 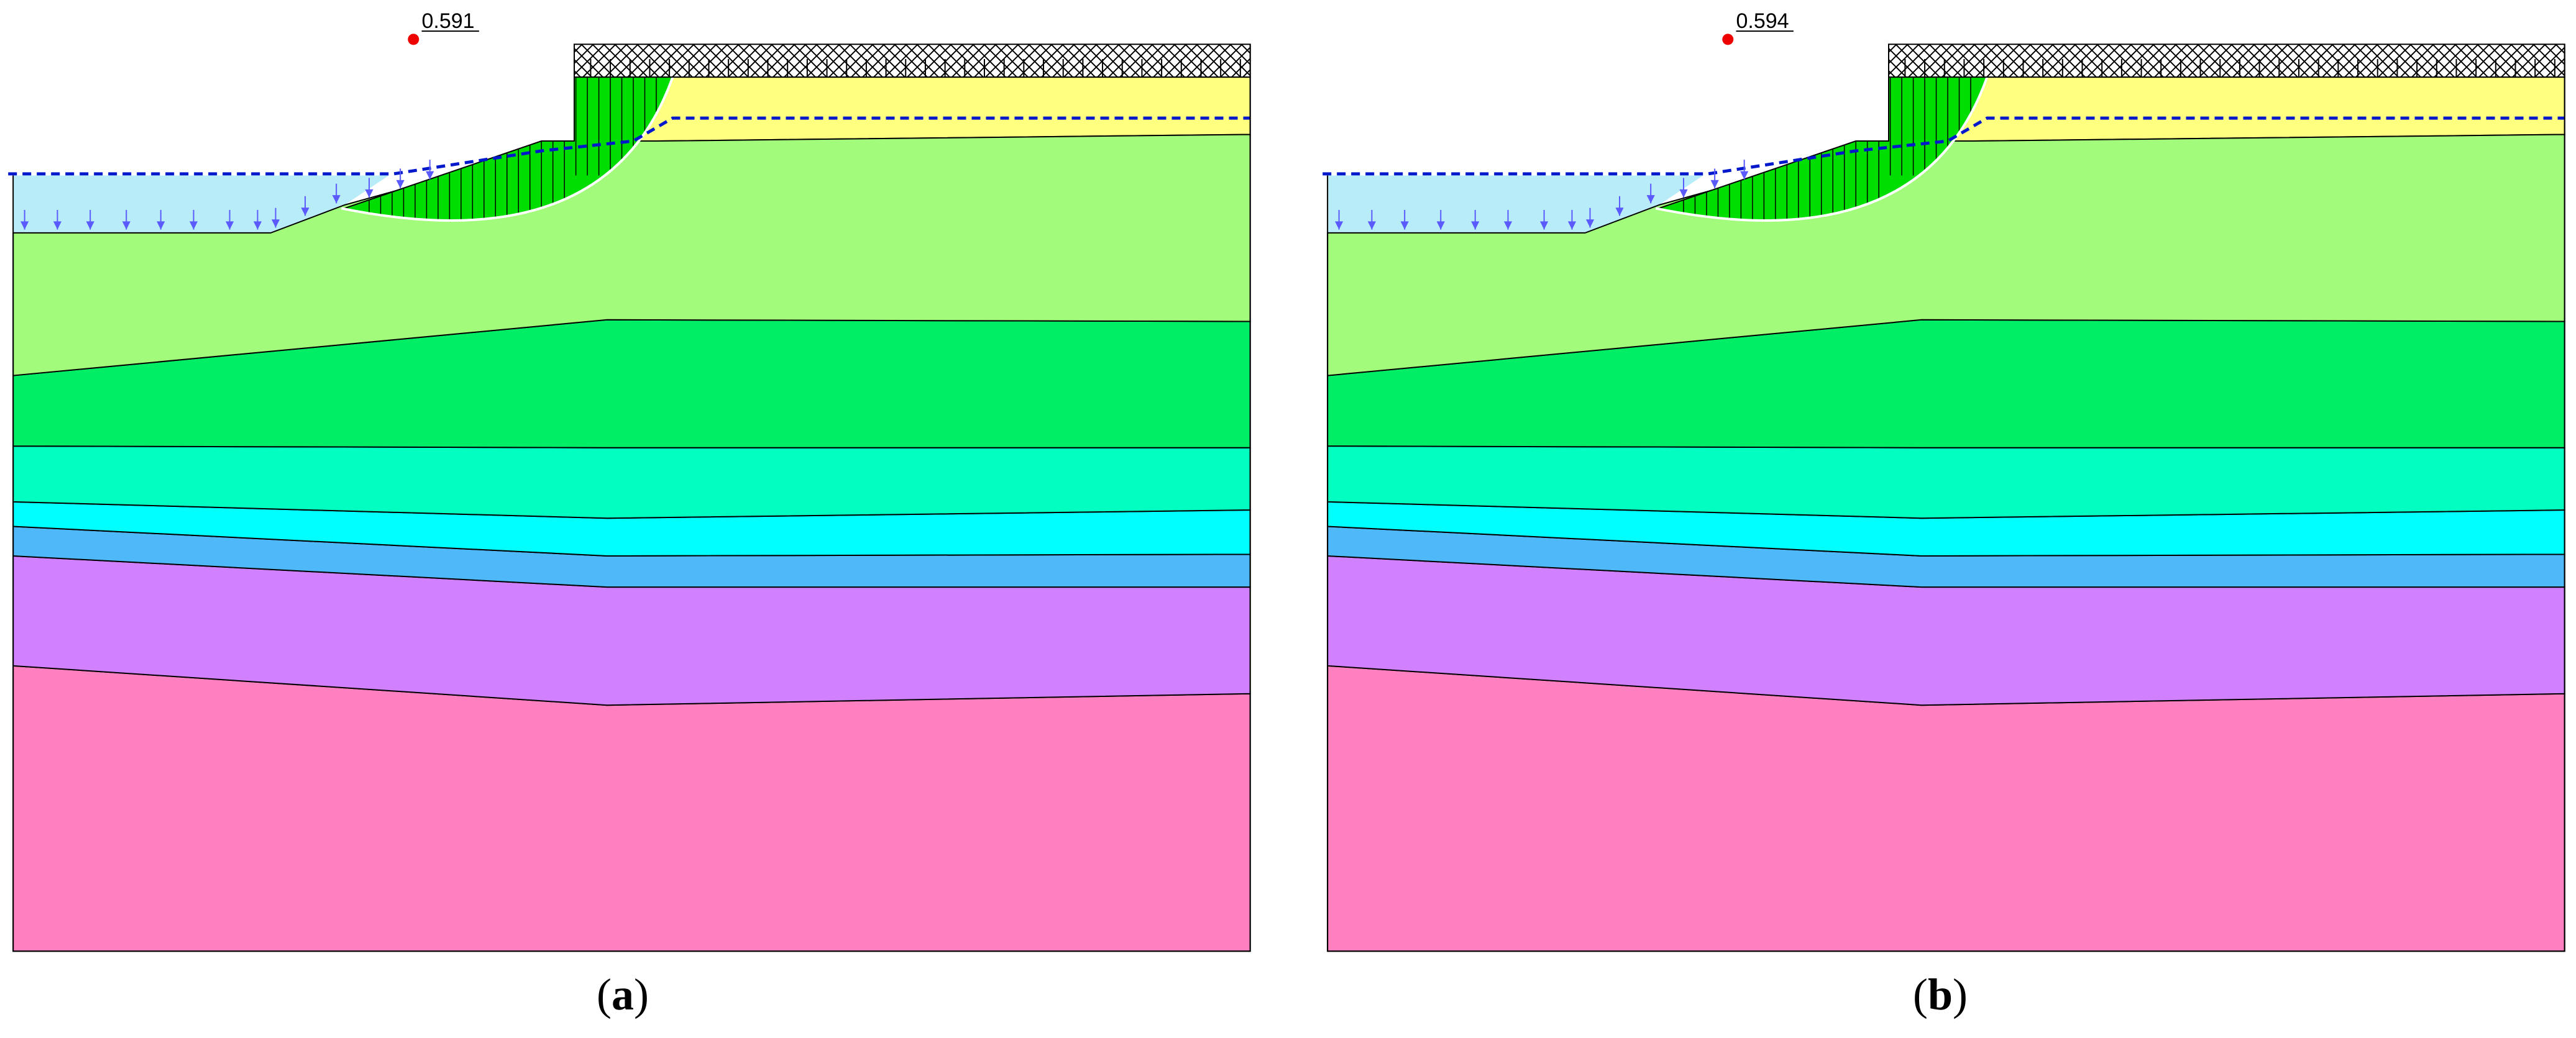 I want to click on caption-letter-a: a, so click(x=622, y=994).